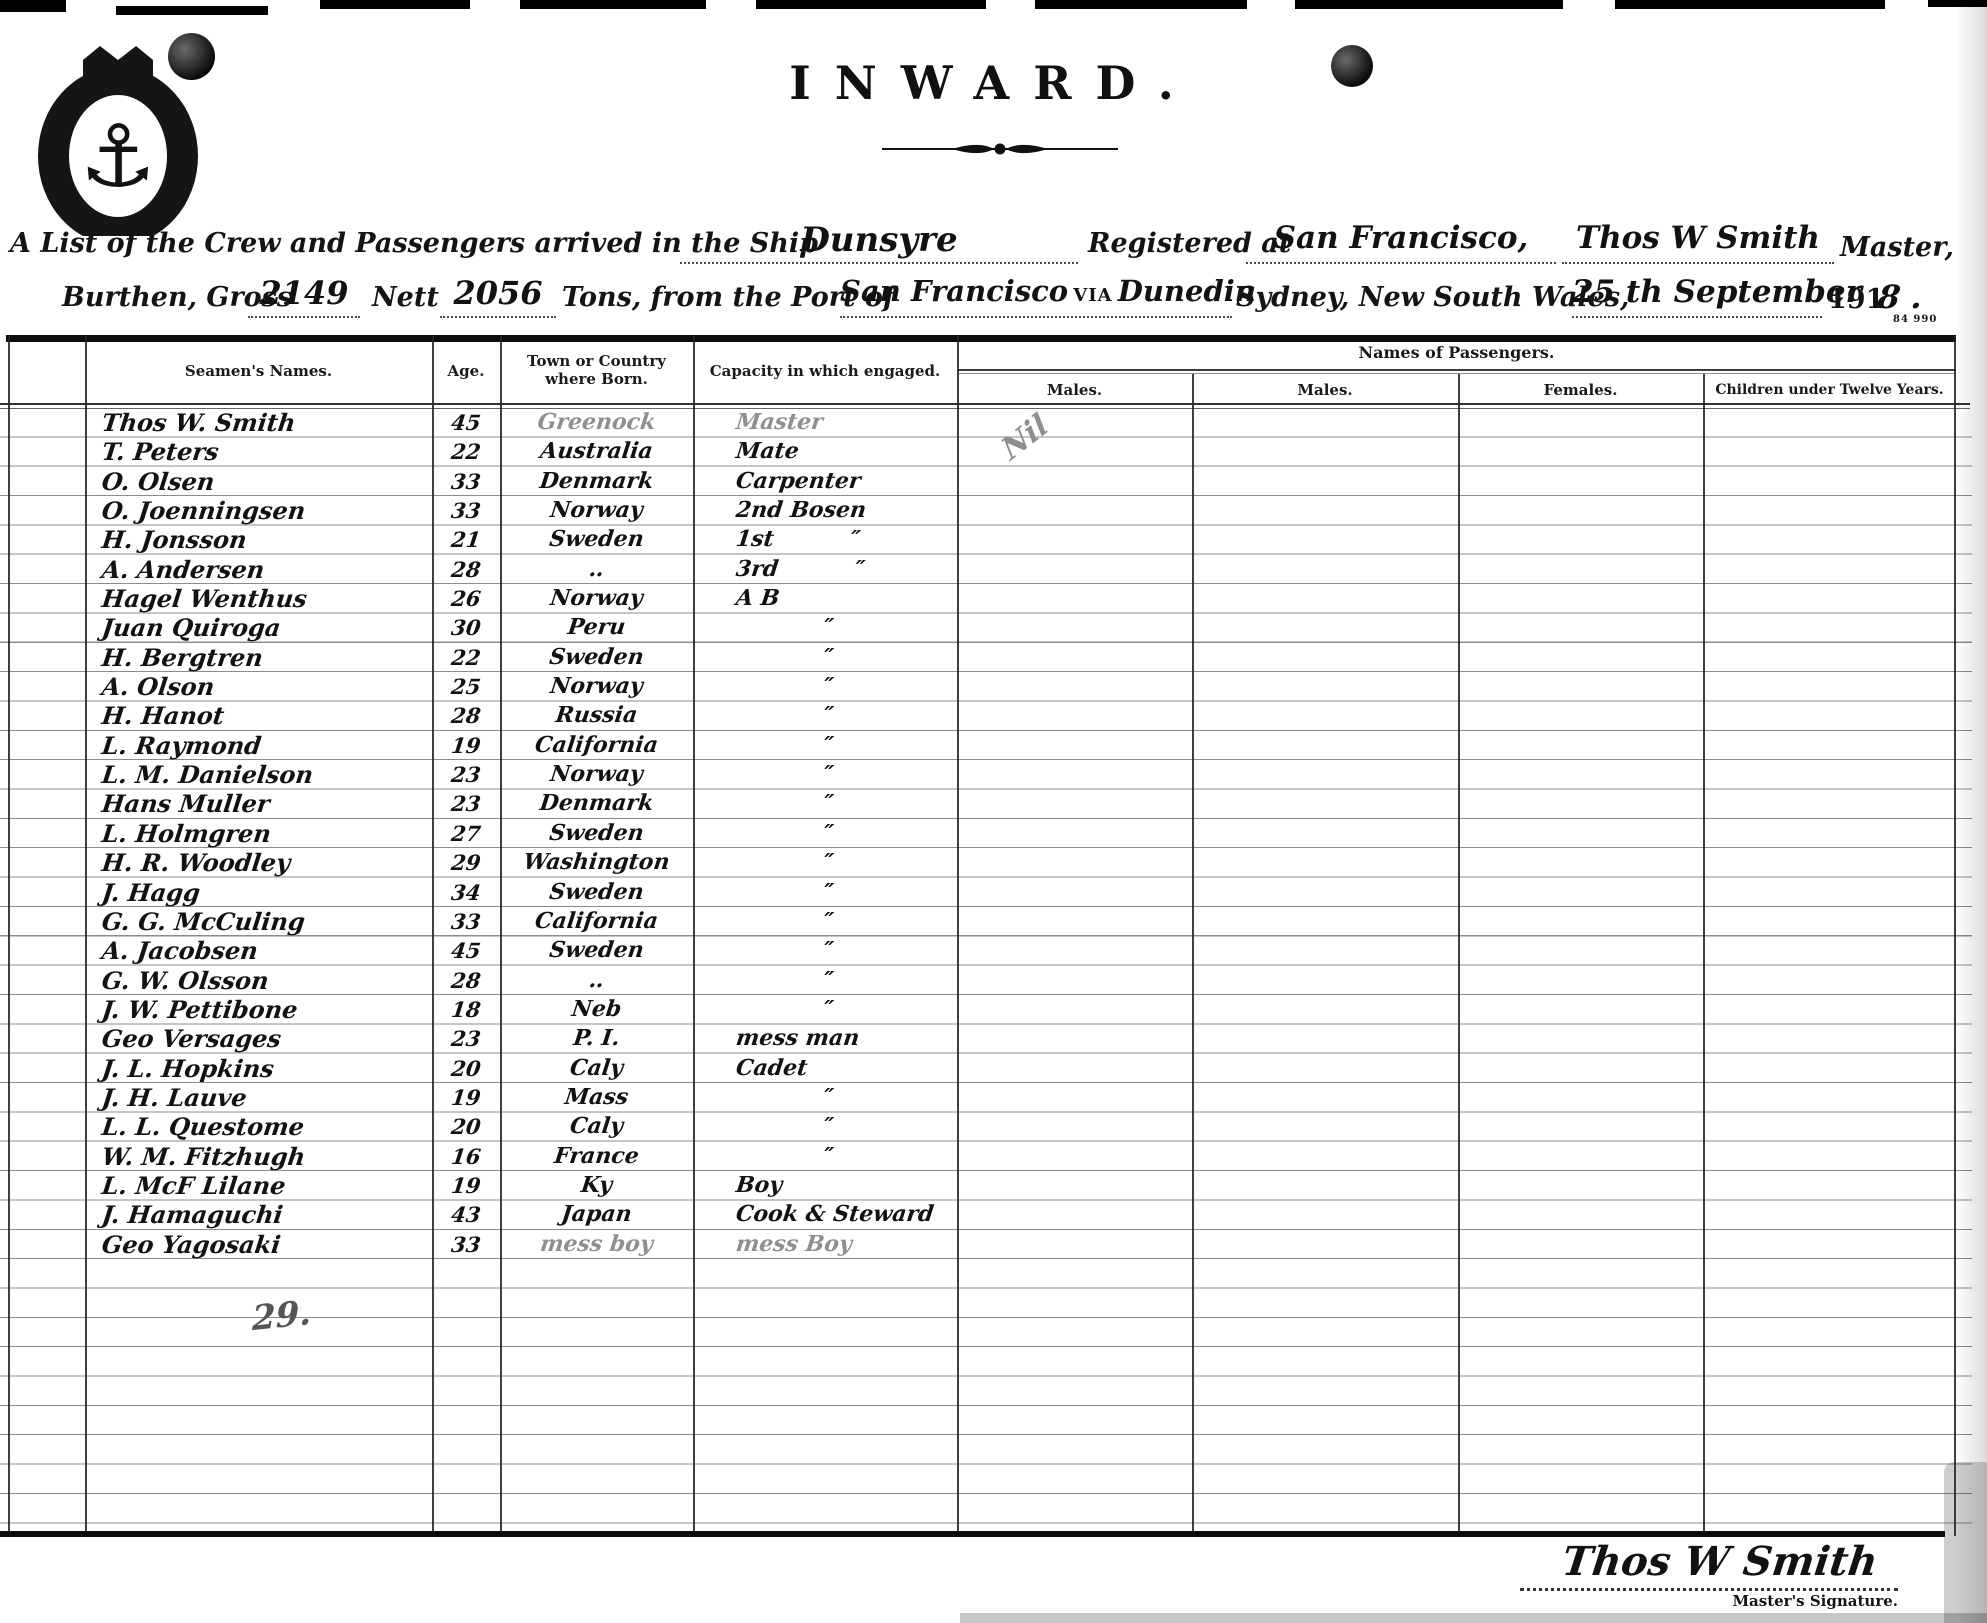  What do you see at coordinates (954, 291) in the screenshot?
I see `port-value: San Francisco` at bounding box center [954, 291].